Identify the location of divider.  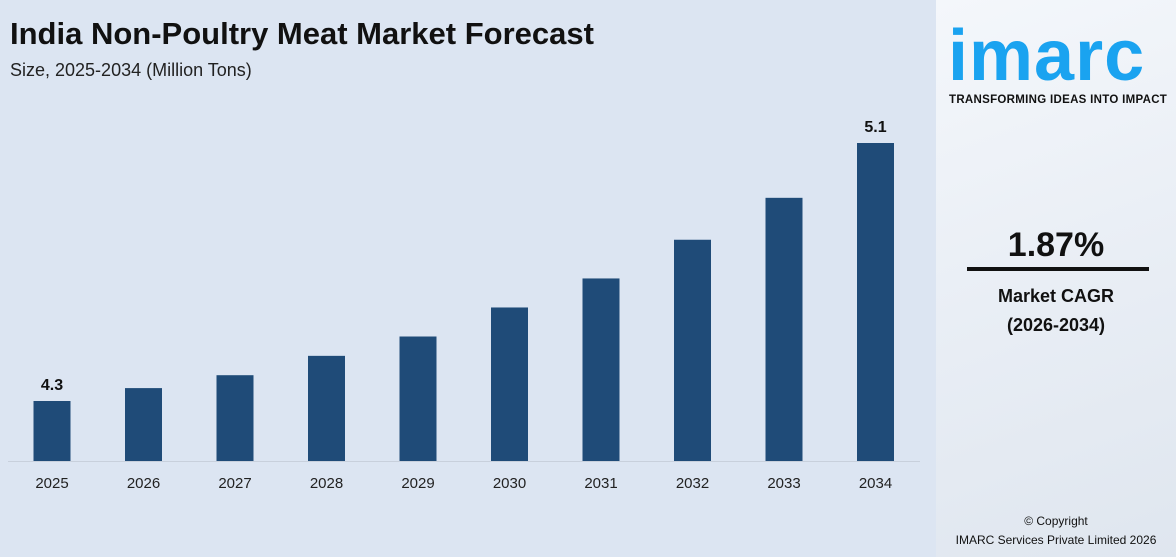
(1058, 269).